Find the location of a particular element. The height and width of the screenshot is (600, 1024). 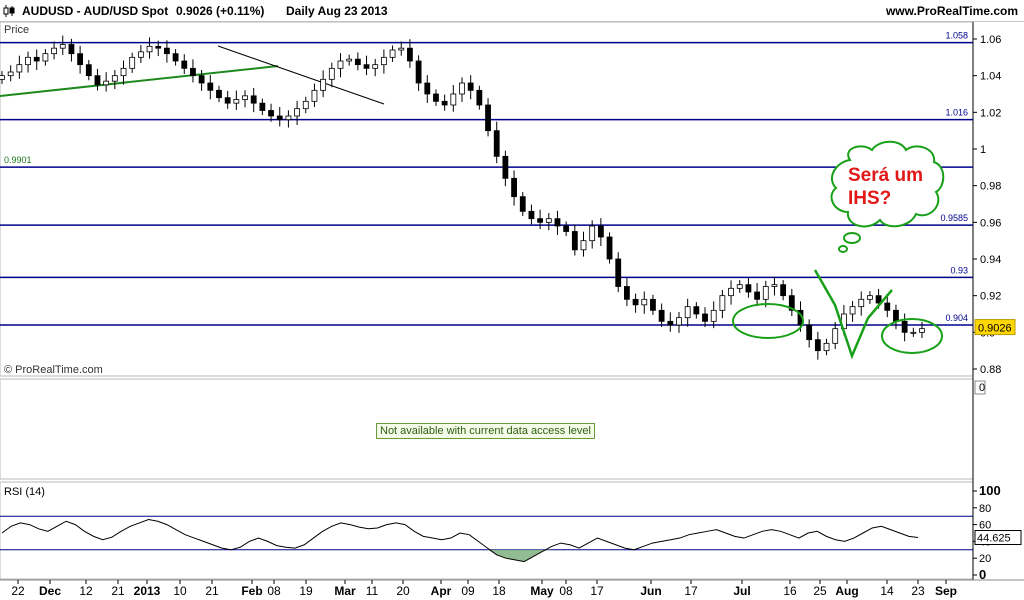

head-v-mark is located at coordinates (853, 314).